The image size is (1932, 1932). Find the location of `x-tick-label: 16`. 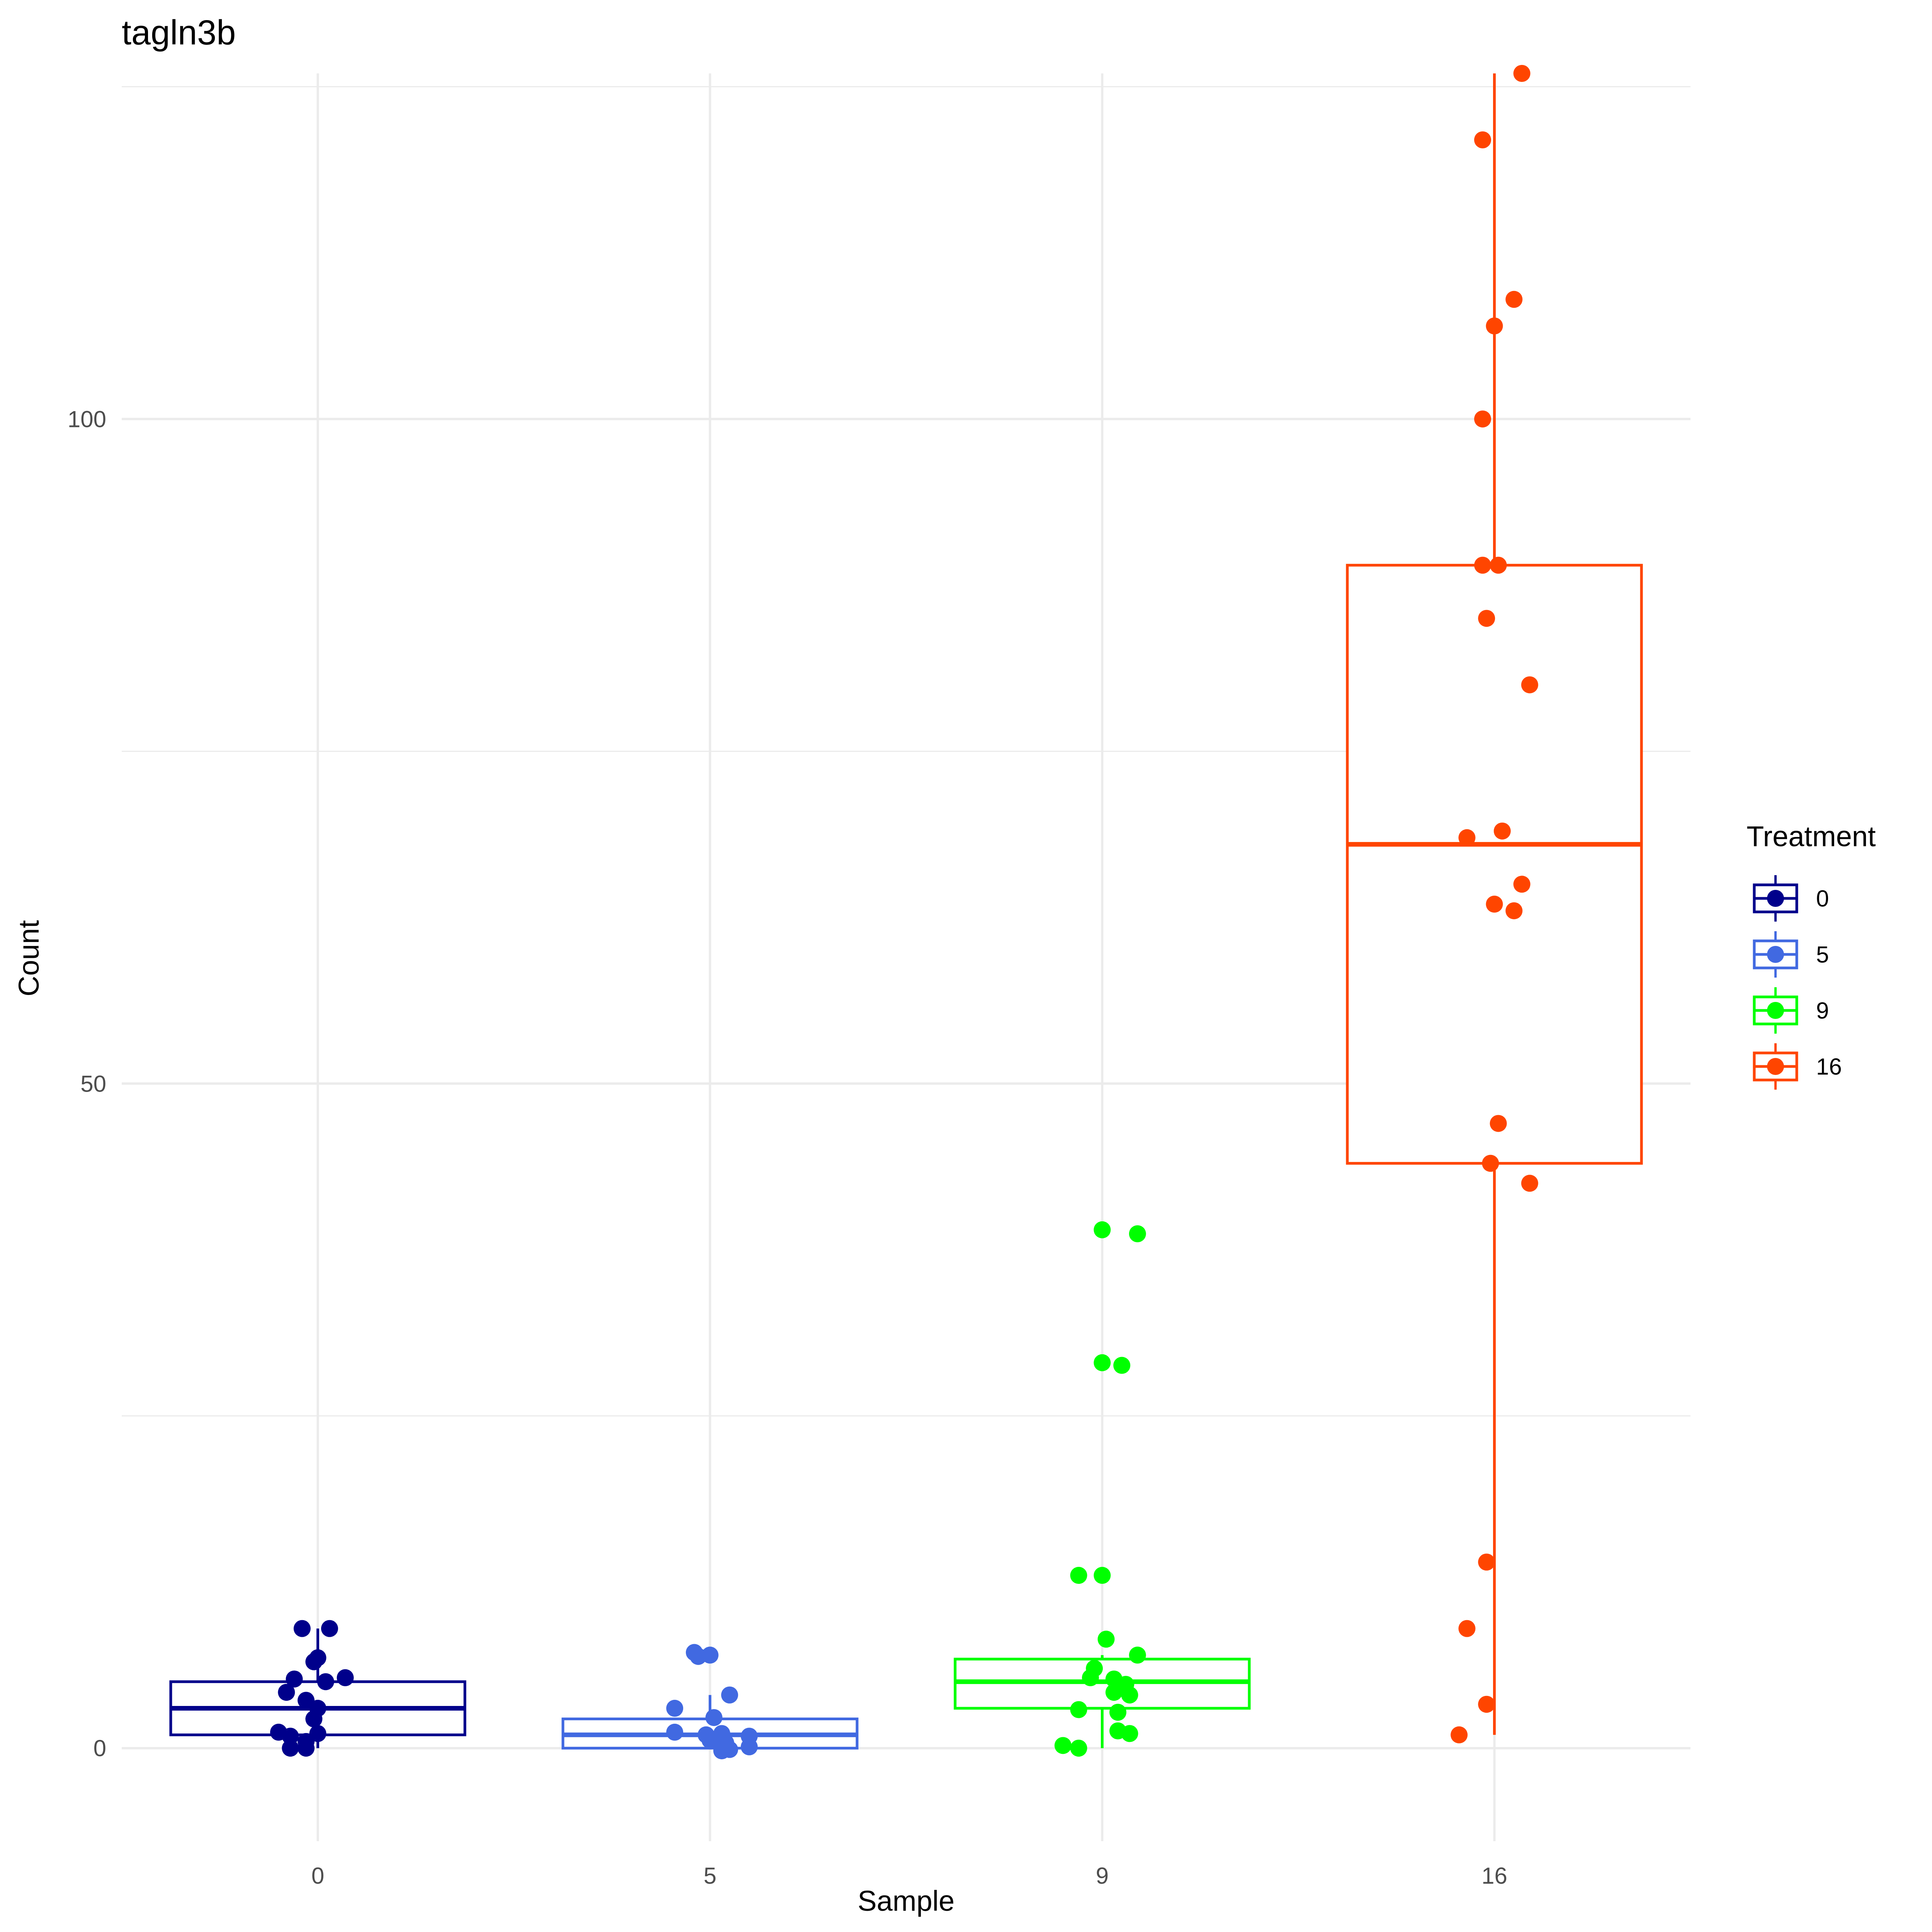

x-tick-label: 16 is located at coordinates (1494, 1876).